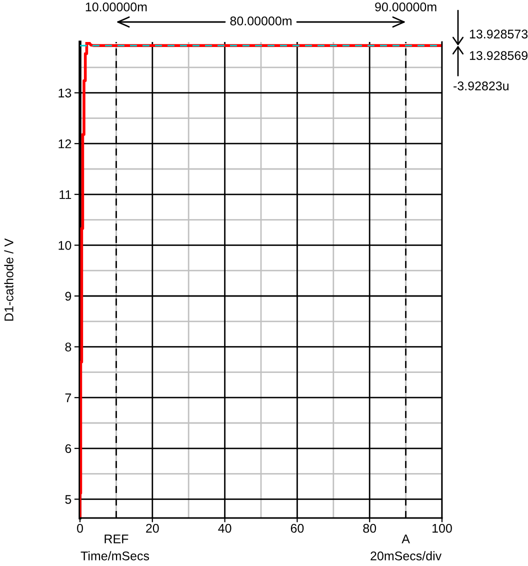  I want to click on x-tick-label: 0, so click(80, 528).